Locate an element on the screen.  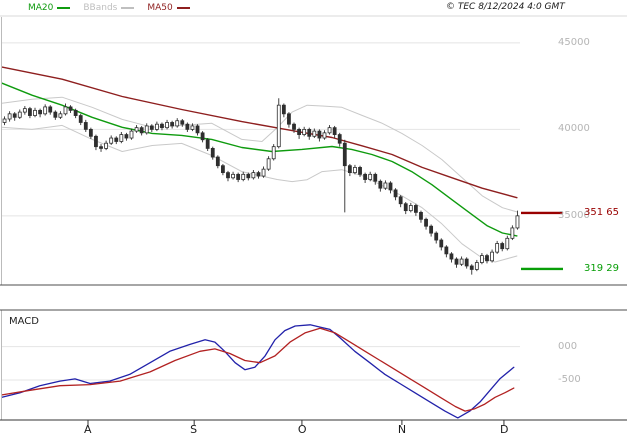
copyright-text: © TEC 8/12/2024 4:0 GMT is located at coordinates (505, 7).